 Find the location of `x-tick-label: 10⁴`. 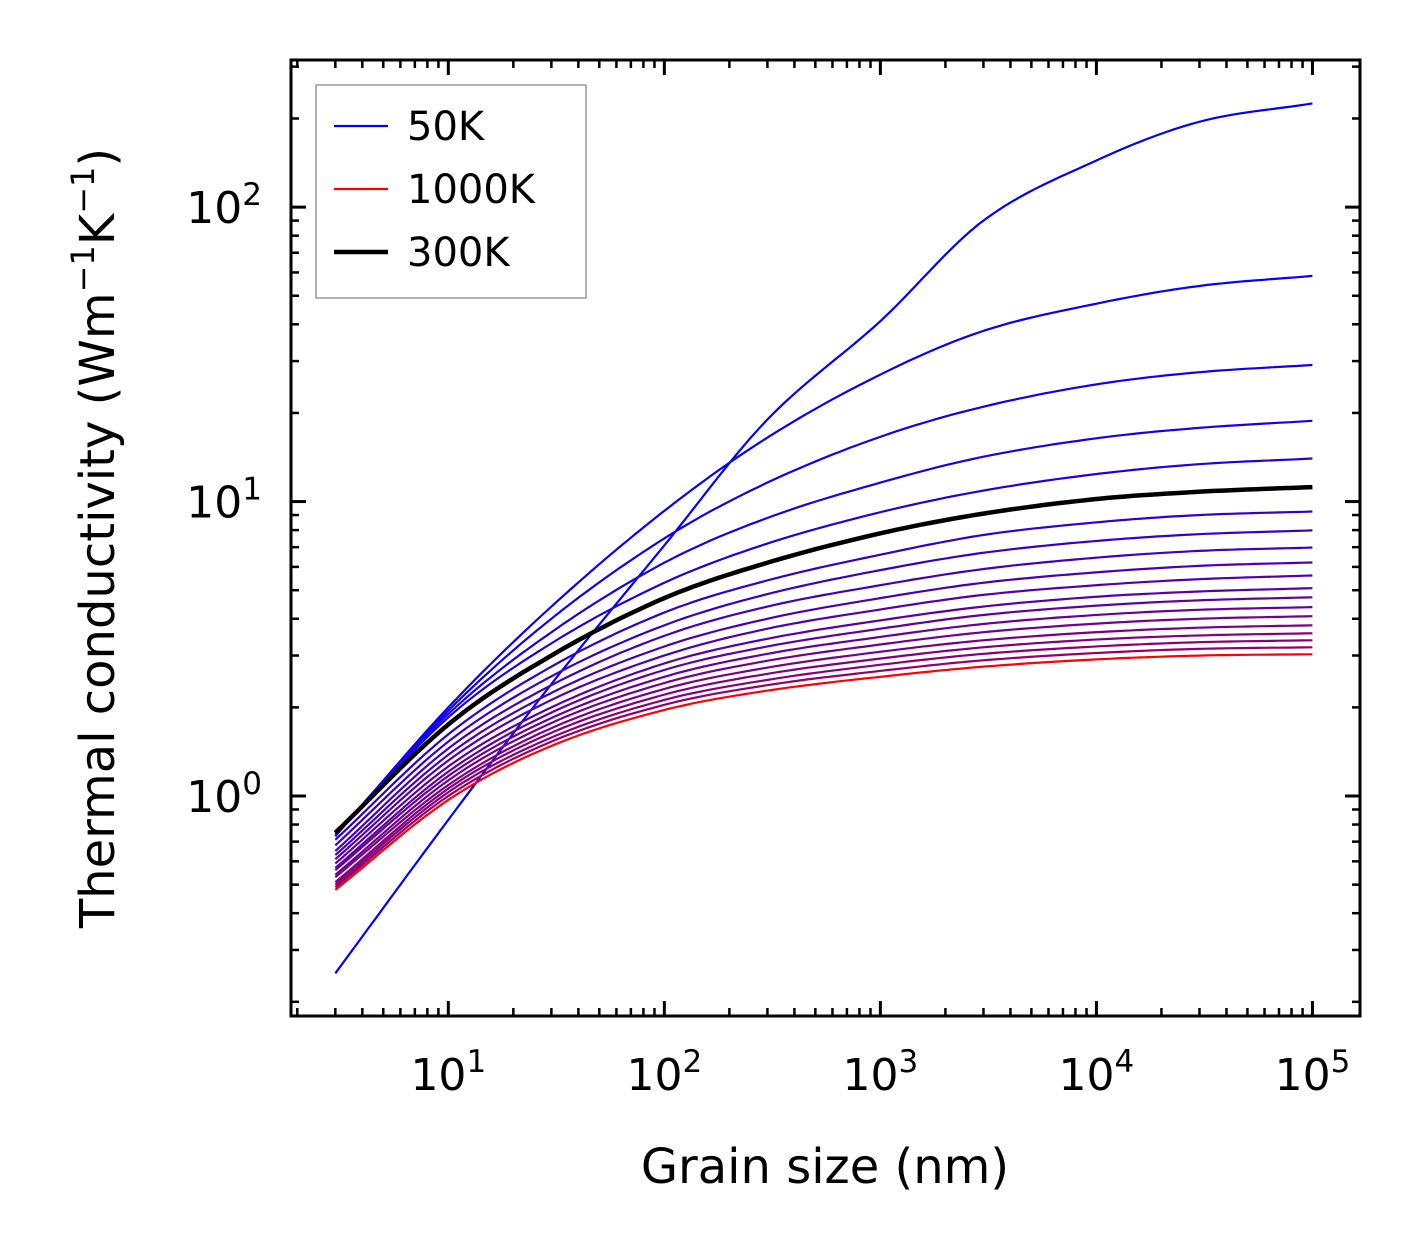

x-tick-label: 10⁴ is located at coordinates (1097, 1072).